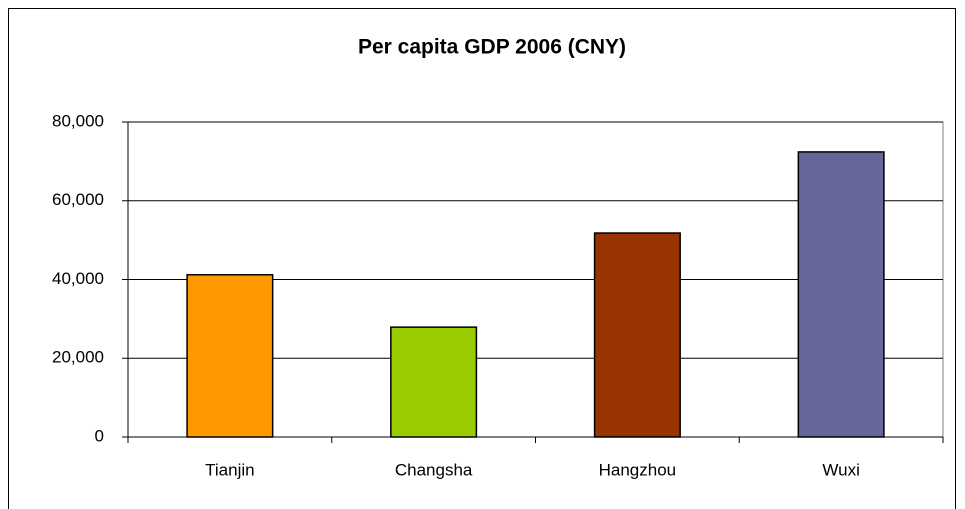 This screenshot has height=509, width=965. Describe the element at coordinates (840, 469) in the screenshot. I see `x-tick-label: Wuxi` at that location.